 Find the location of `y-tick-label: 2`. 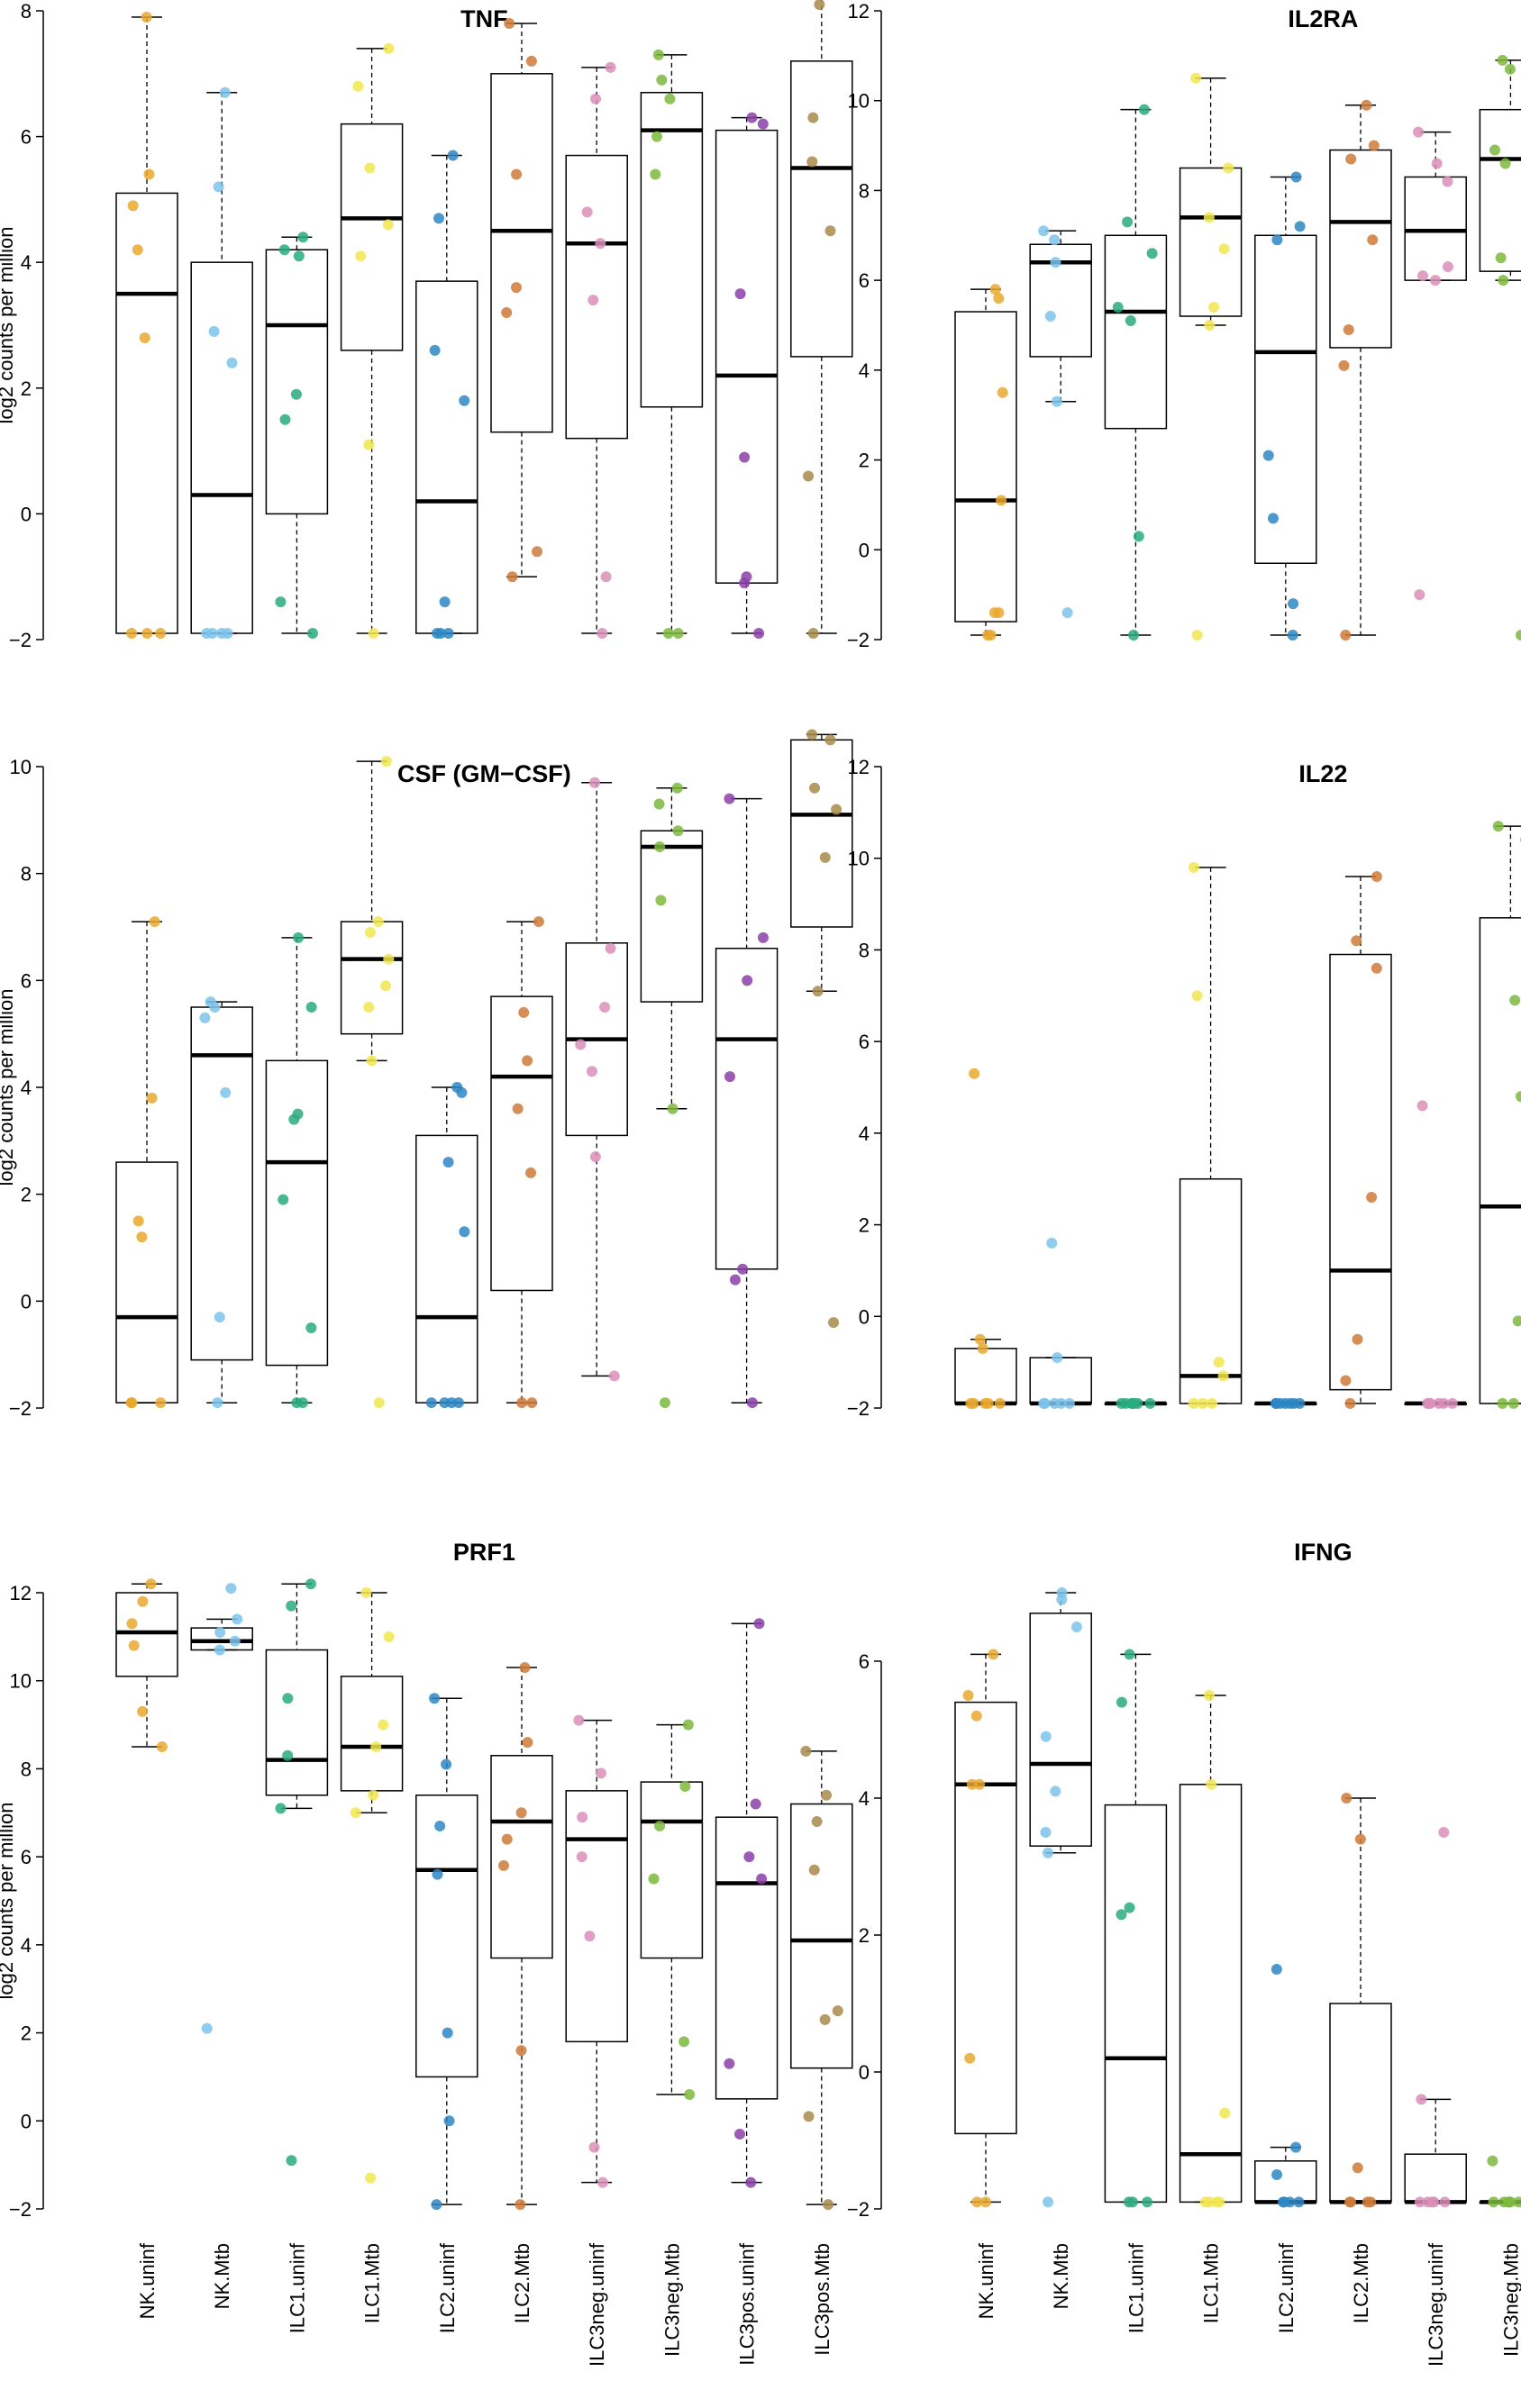

y-tick-label: 2 is located at coordinates (864, 1935).